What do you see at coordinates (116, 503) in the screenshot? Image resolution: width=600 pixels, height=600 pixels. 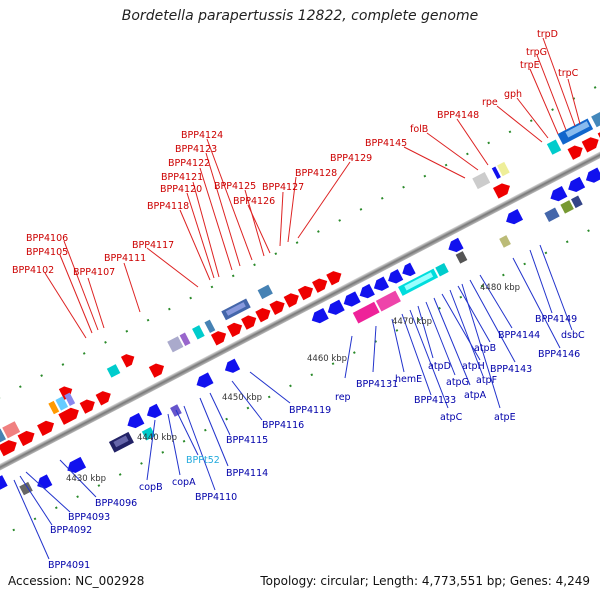 I see `gene-label: BPP4096` at bounding box center [116, 503].